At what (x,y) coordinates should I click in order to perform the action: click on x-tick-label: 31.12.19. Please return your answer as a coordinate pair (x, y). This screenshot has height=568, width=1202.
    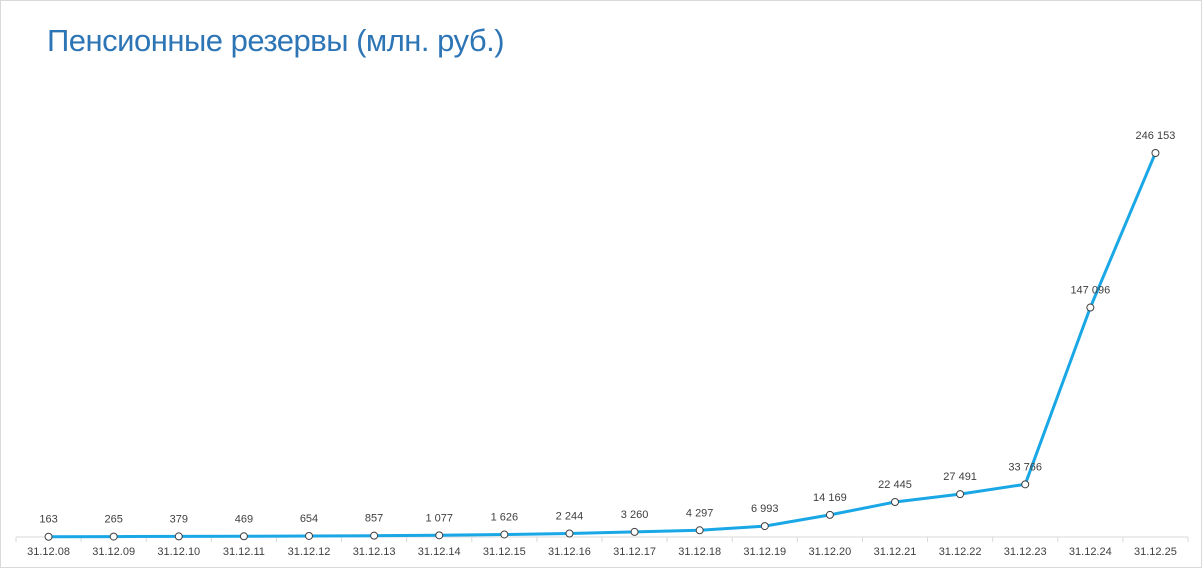
    Looking at the image, I should click on (764, 552).